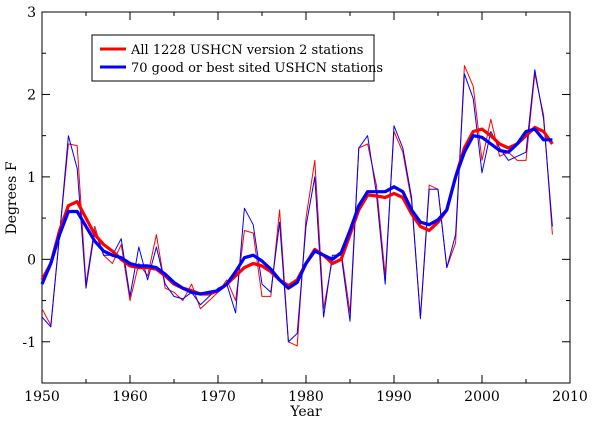  I want to click on x-tick-label: 1990, so click(394, 397).